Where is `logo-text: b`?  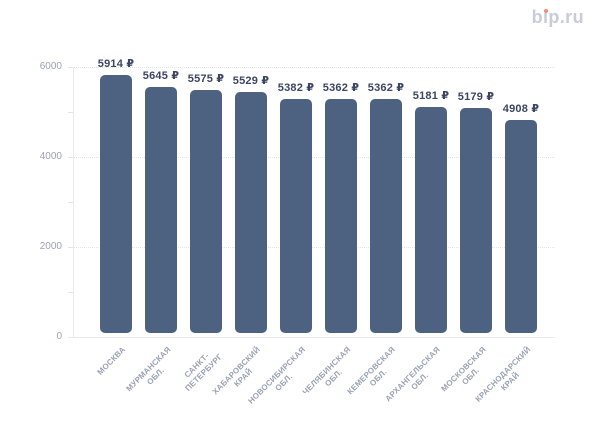 logo-text: b is located at coordinates (537, 17).